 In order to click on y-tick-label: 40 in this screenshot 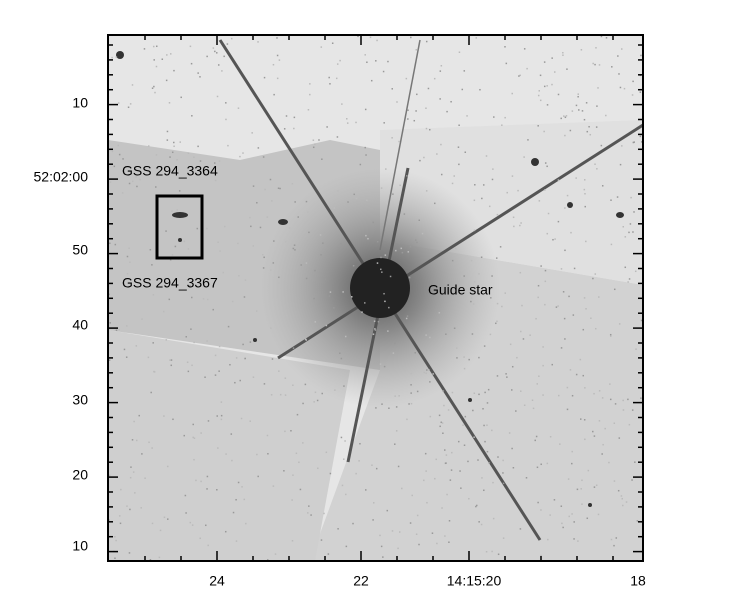, I will do `click(80, 325)`.